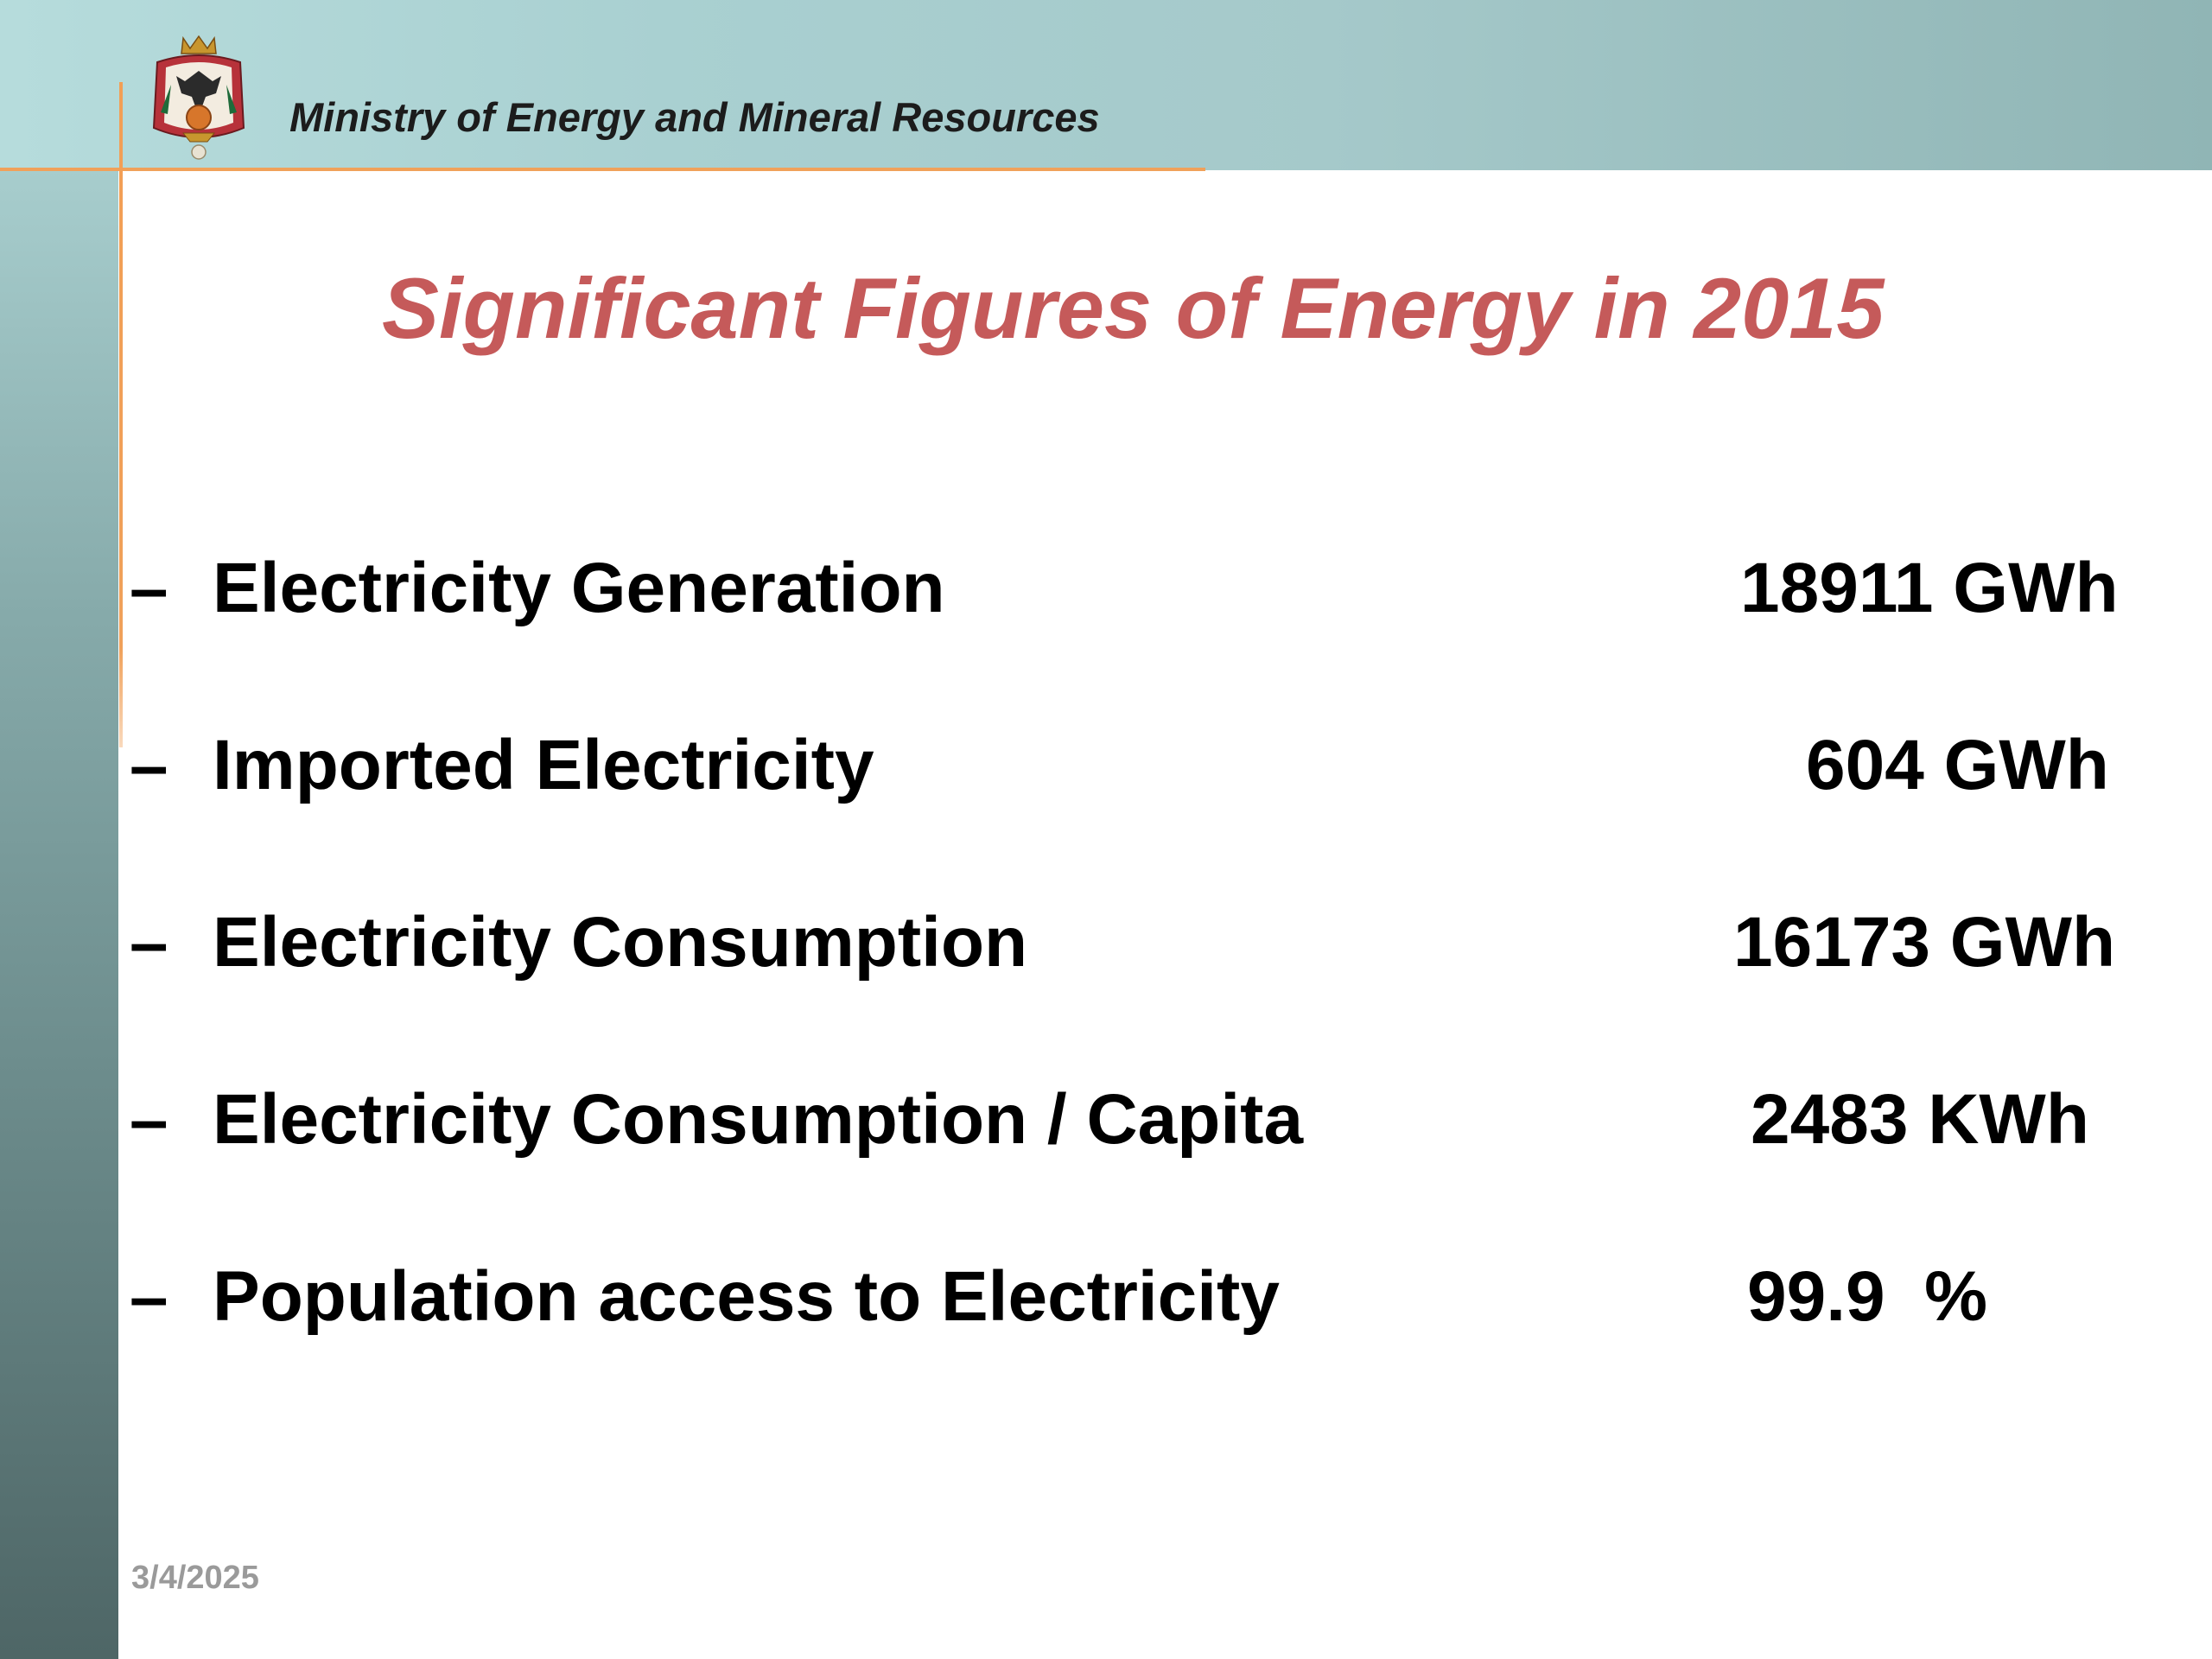 The height and width of the screenshot is (1659, 2212). Describe the element at coordinates (1132, 588) in the screenshot. I see `figure-row-electricity-generation: – Electricity Generation 18911 GWh` at that location.